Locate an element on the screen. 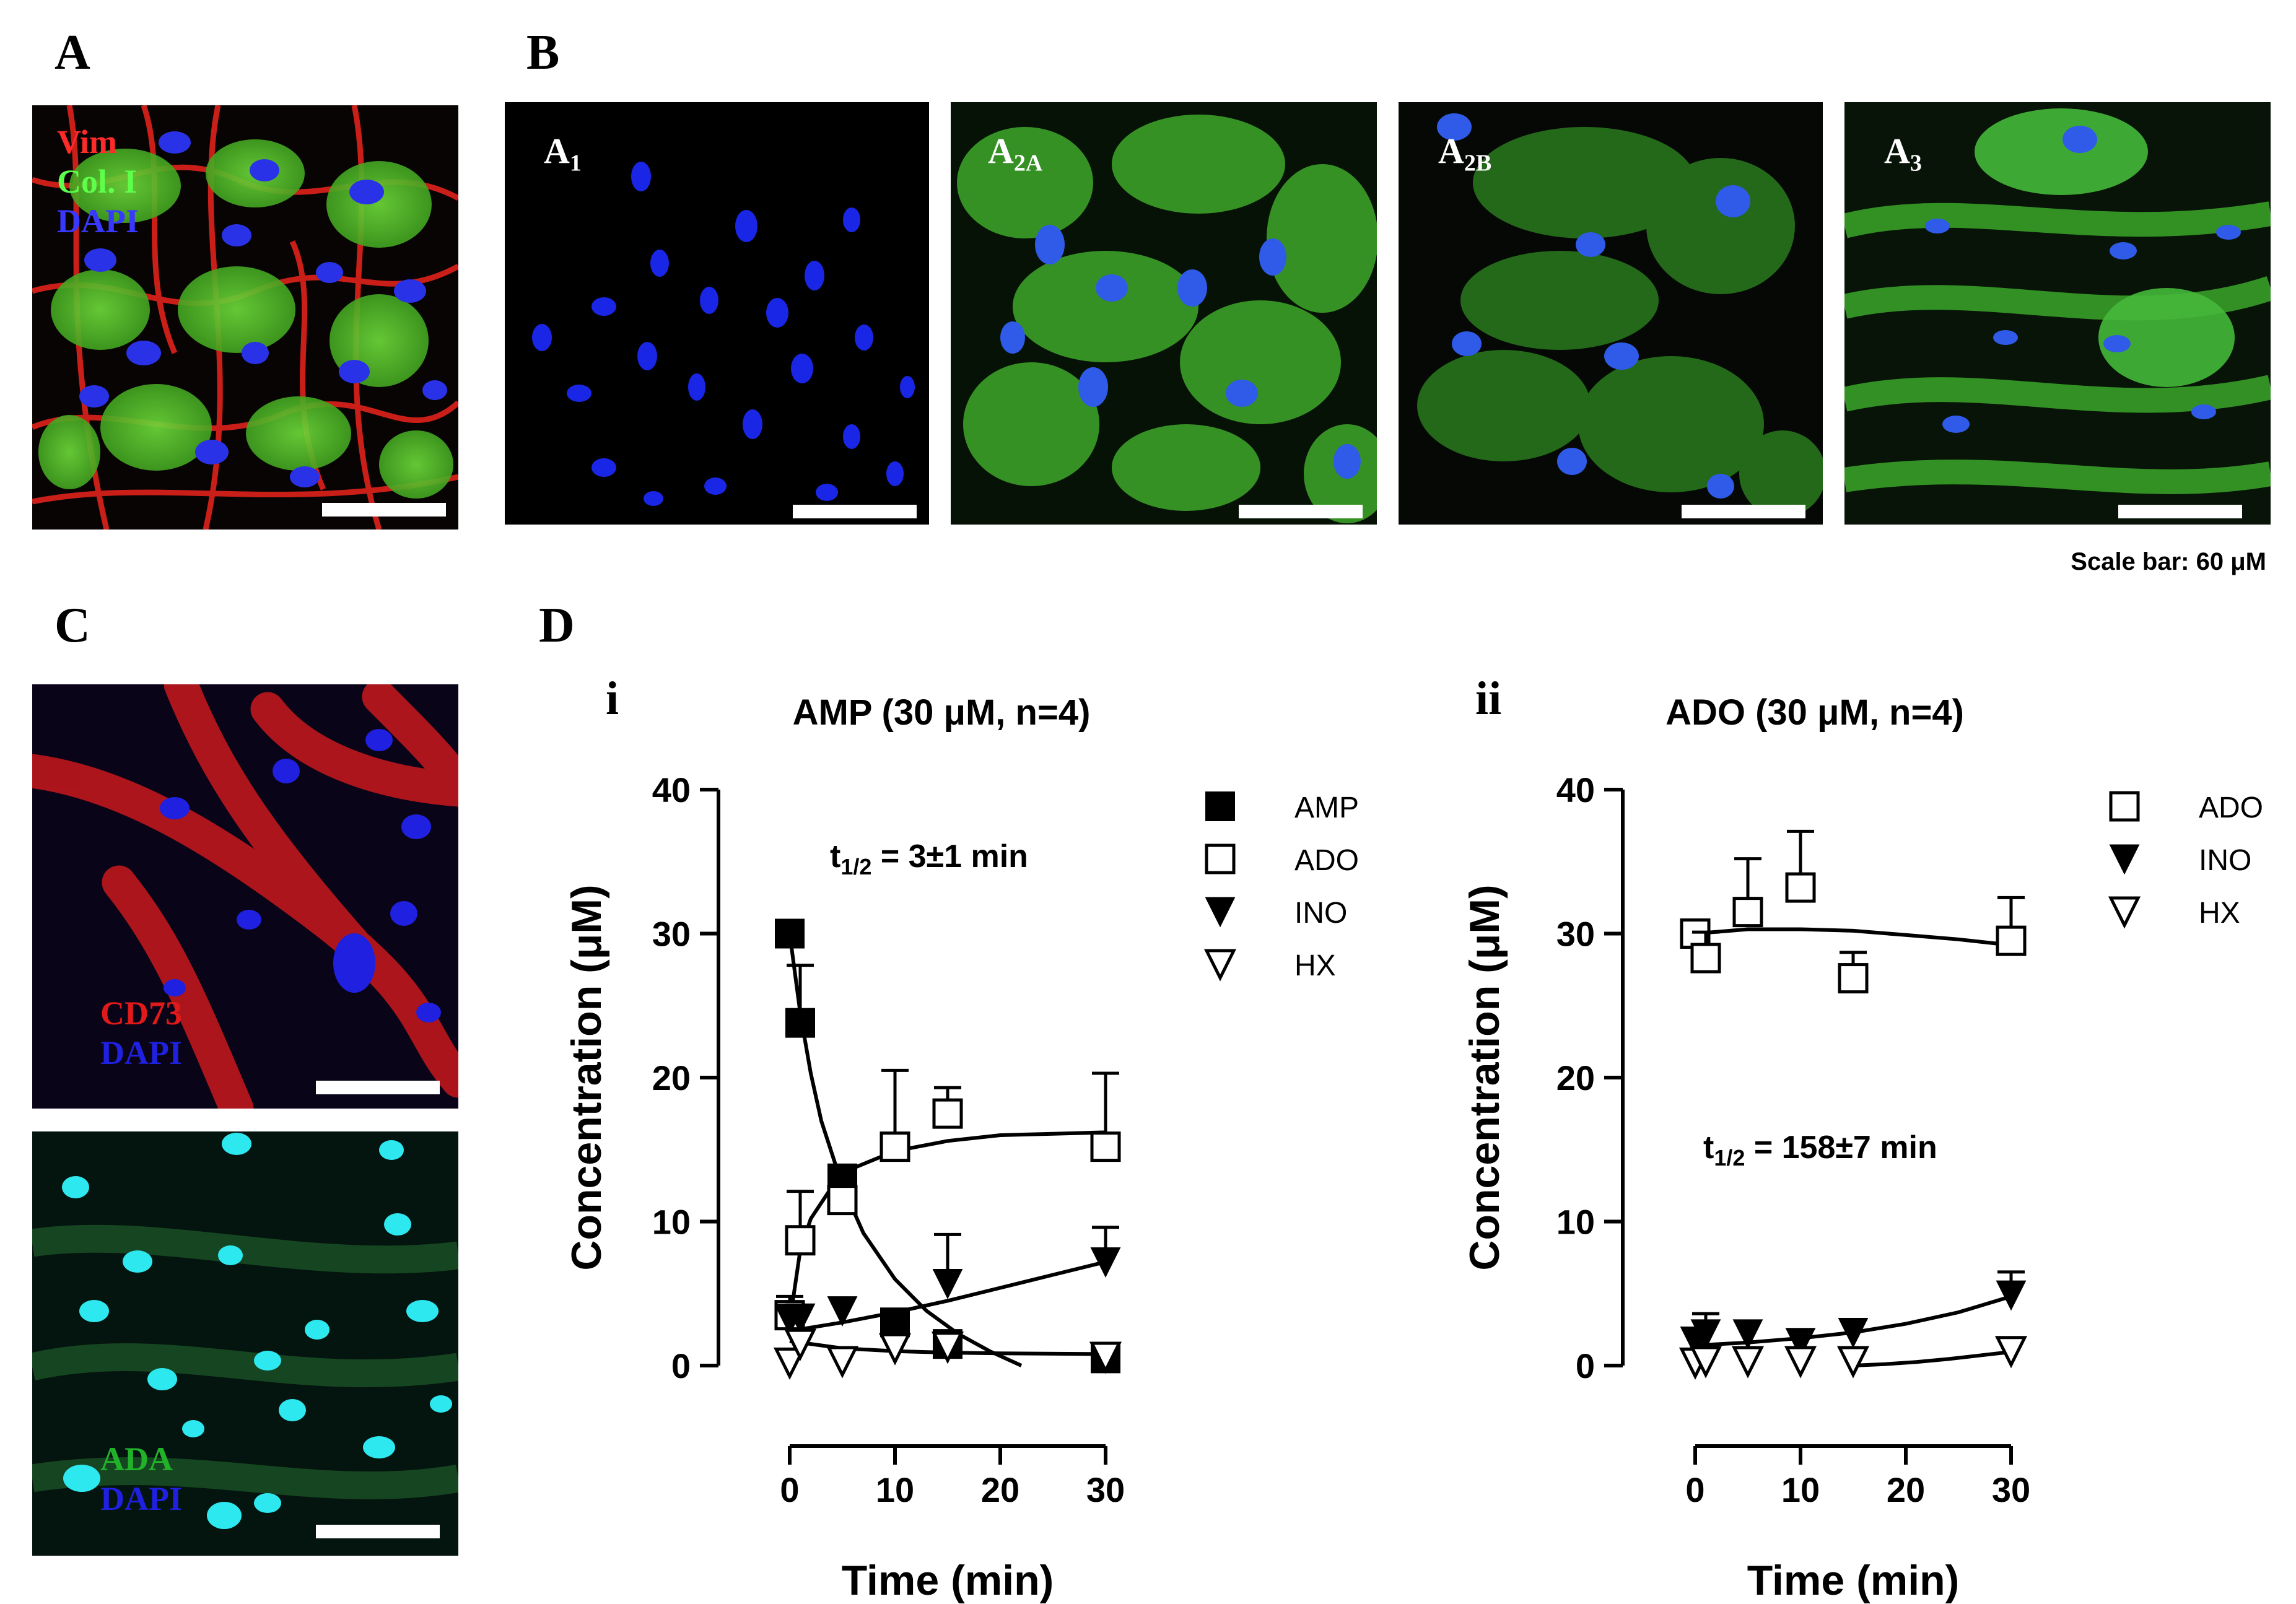  micrograph-vim-col1 is located at coordinates (245, 317).